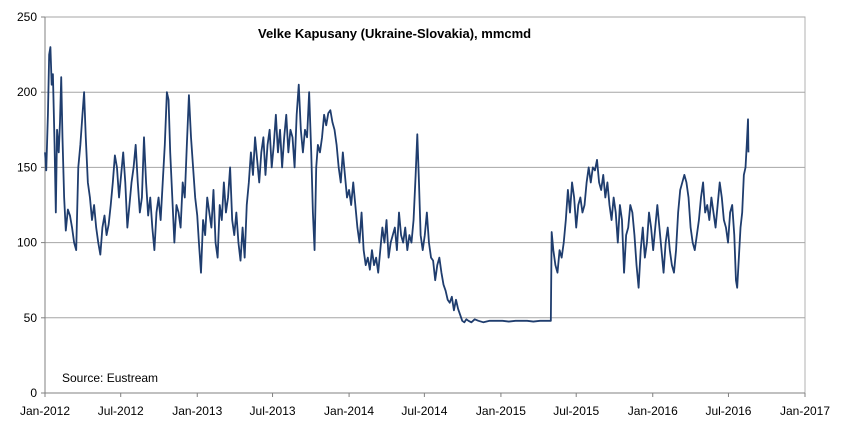  I want to click on y-tick-label: 50, so click(31, 318).